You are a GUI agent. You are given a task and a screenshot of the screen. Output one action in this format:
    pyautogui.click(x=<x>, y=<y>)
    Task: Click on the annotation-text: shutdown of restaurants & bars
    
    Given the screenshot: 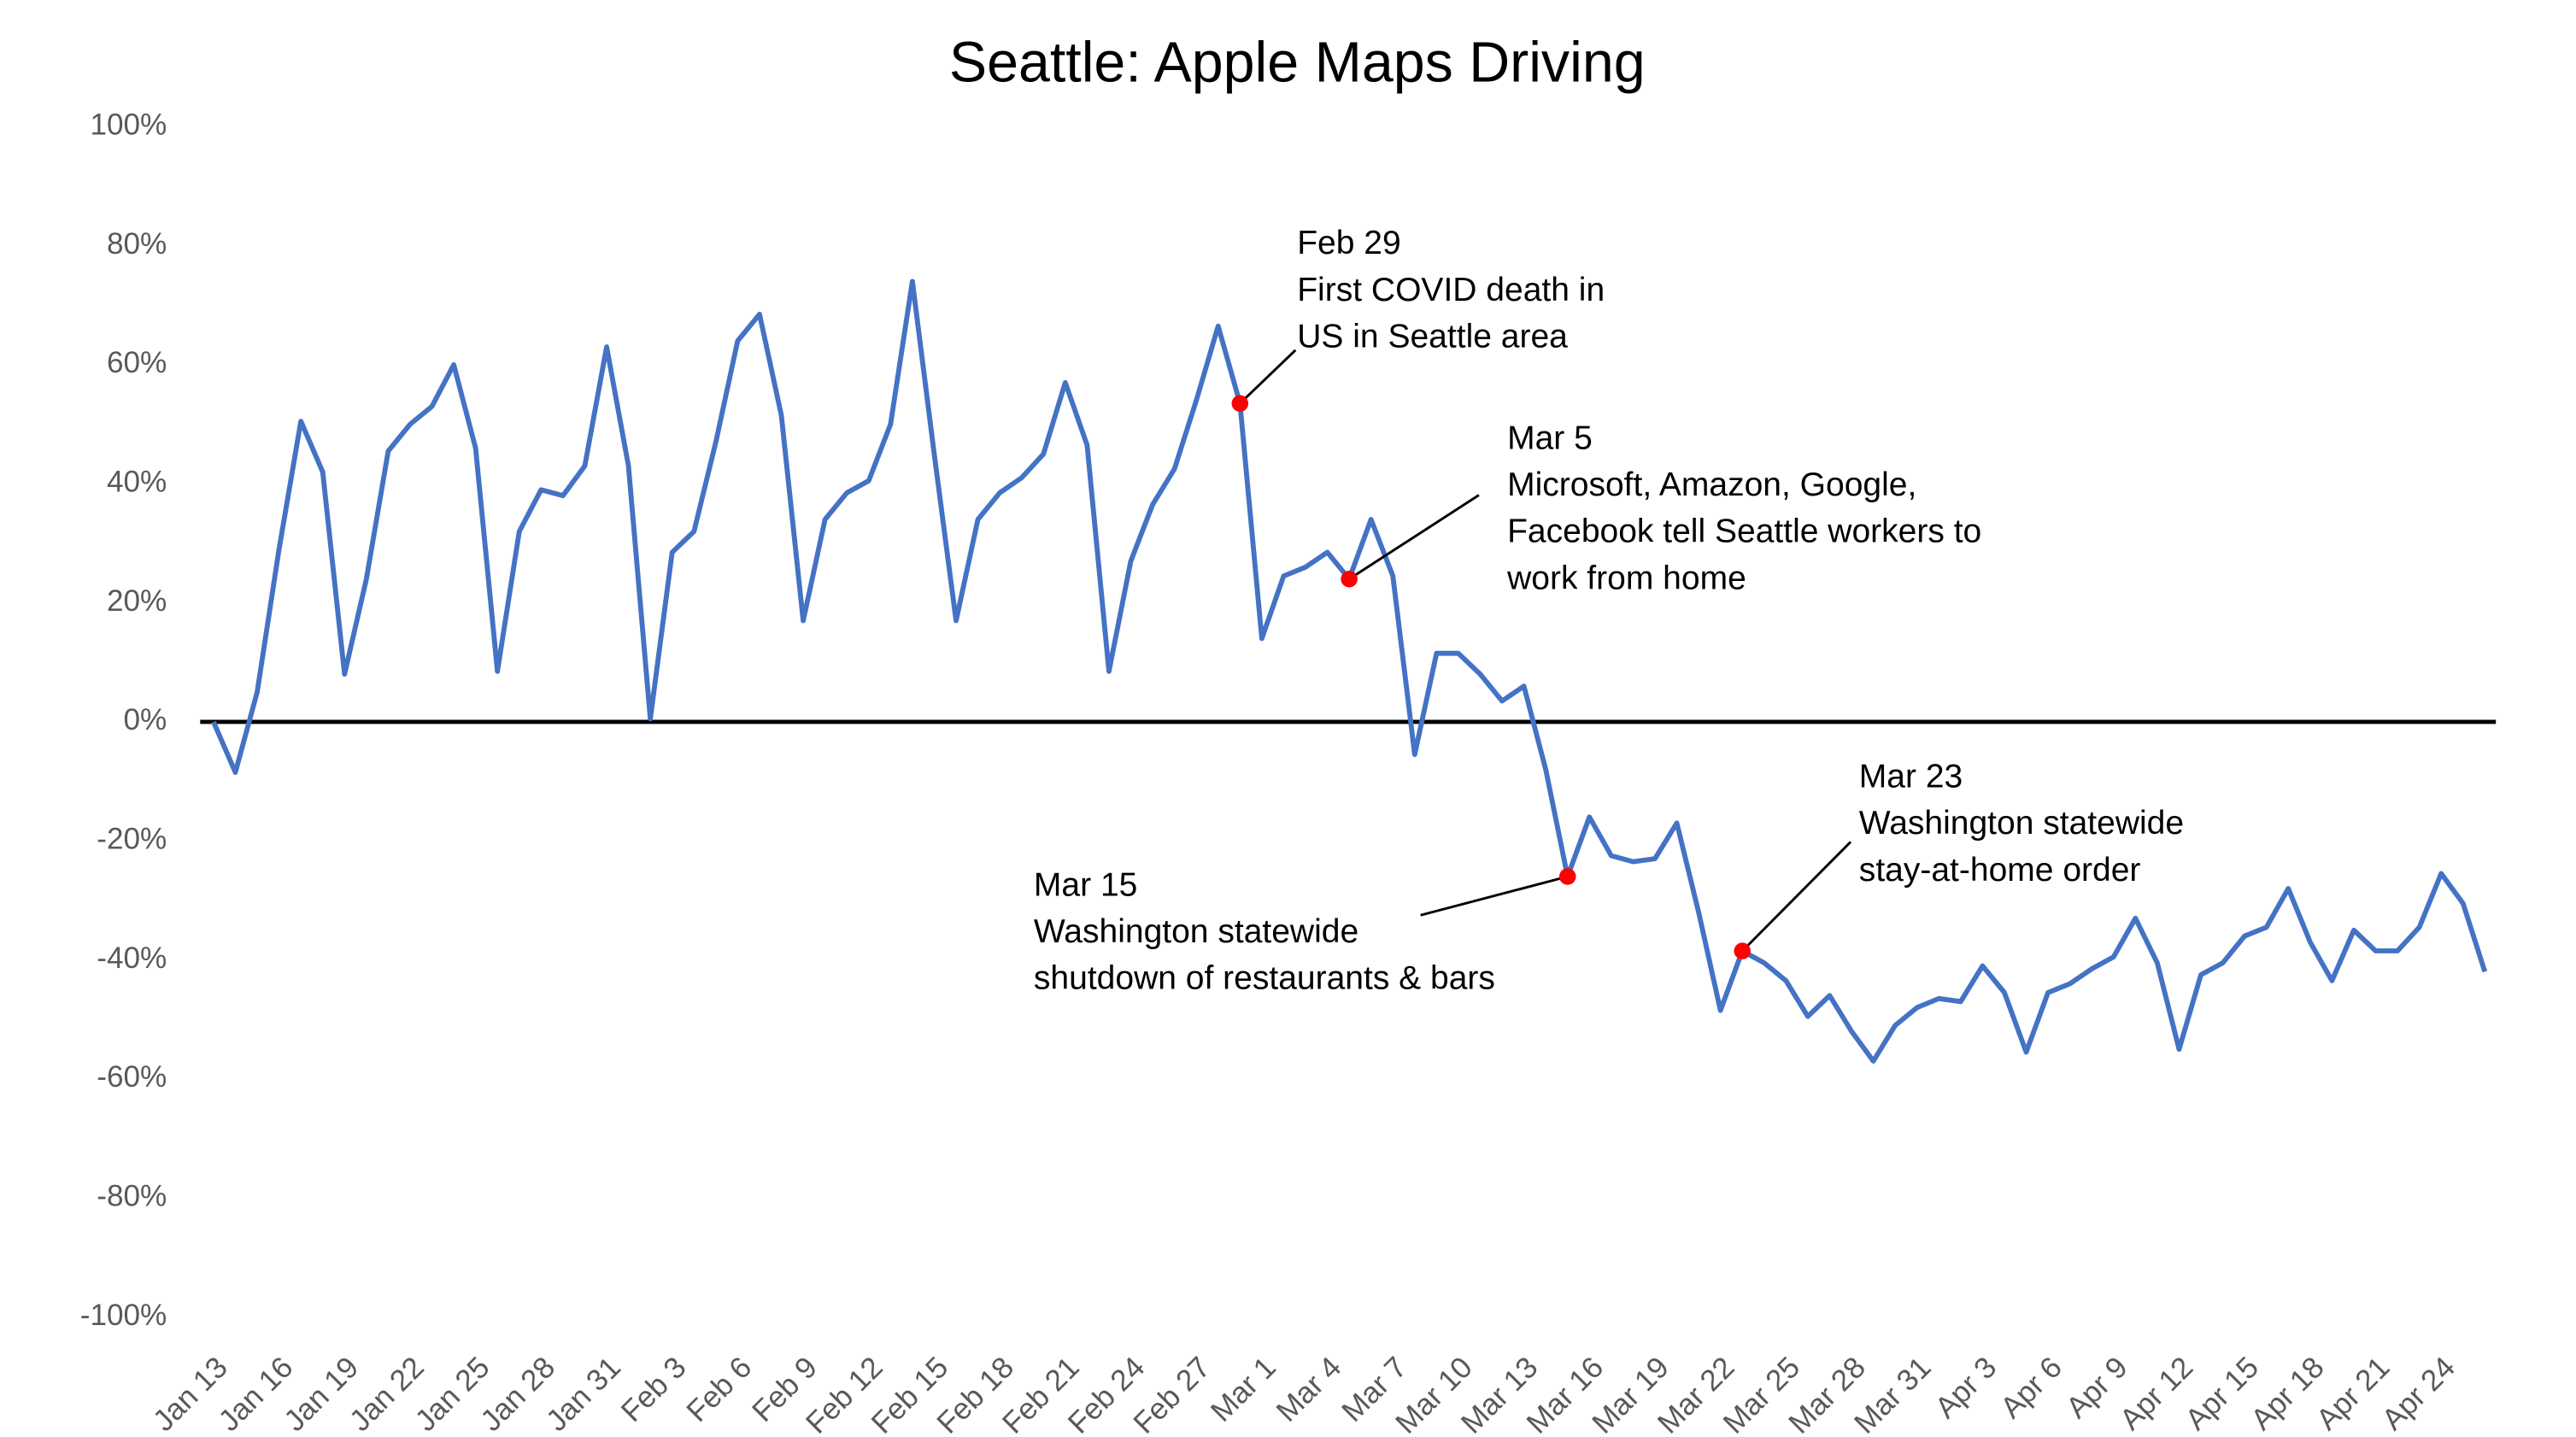 What is the action you would take?
    pyautogui.click(x=1264, y=978)
    